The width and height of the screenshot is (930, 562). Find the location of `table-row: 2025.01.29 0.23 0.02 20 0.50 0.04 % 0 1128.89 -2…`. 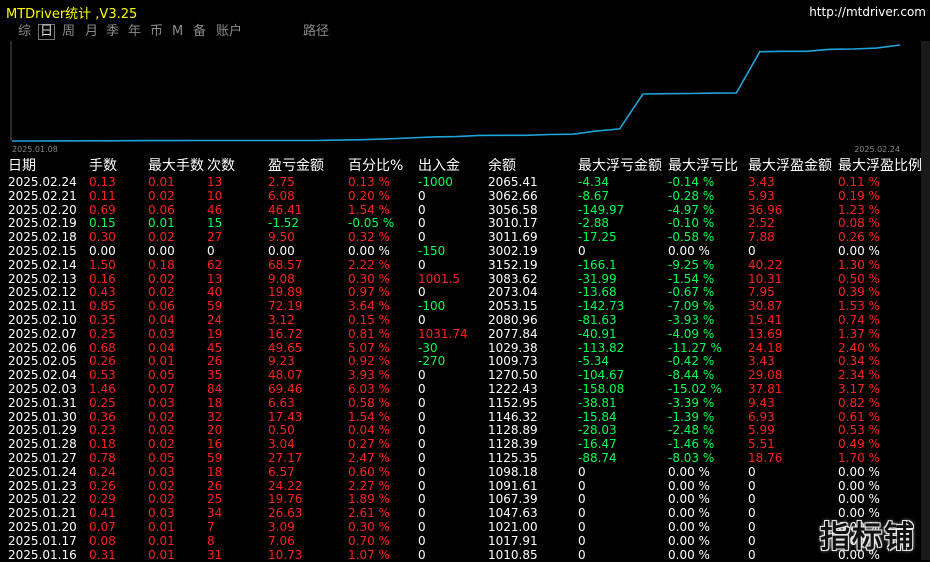

table-row: 2025.01.29 0.23 0.02 20 0.50 0.04 % 0 1128.89 -2… is located at coordinates (465, 430).